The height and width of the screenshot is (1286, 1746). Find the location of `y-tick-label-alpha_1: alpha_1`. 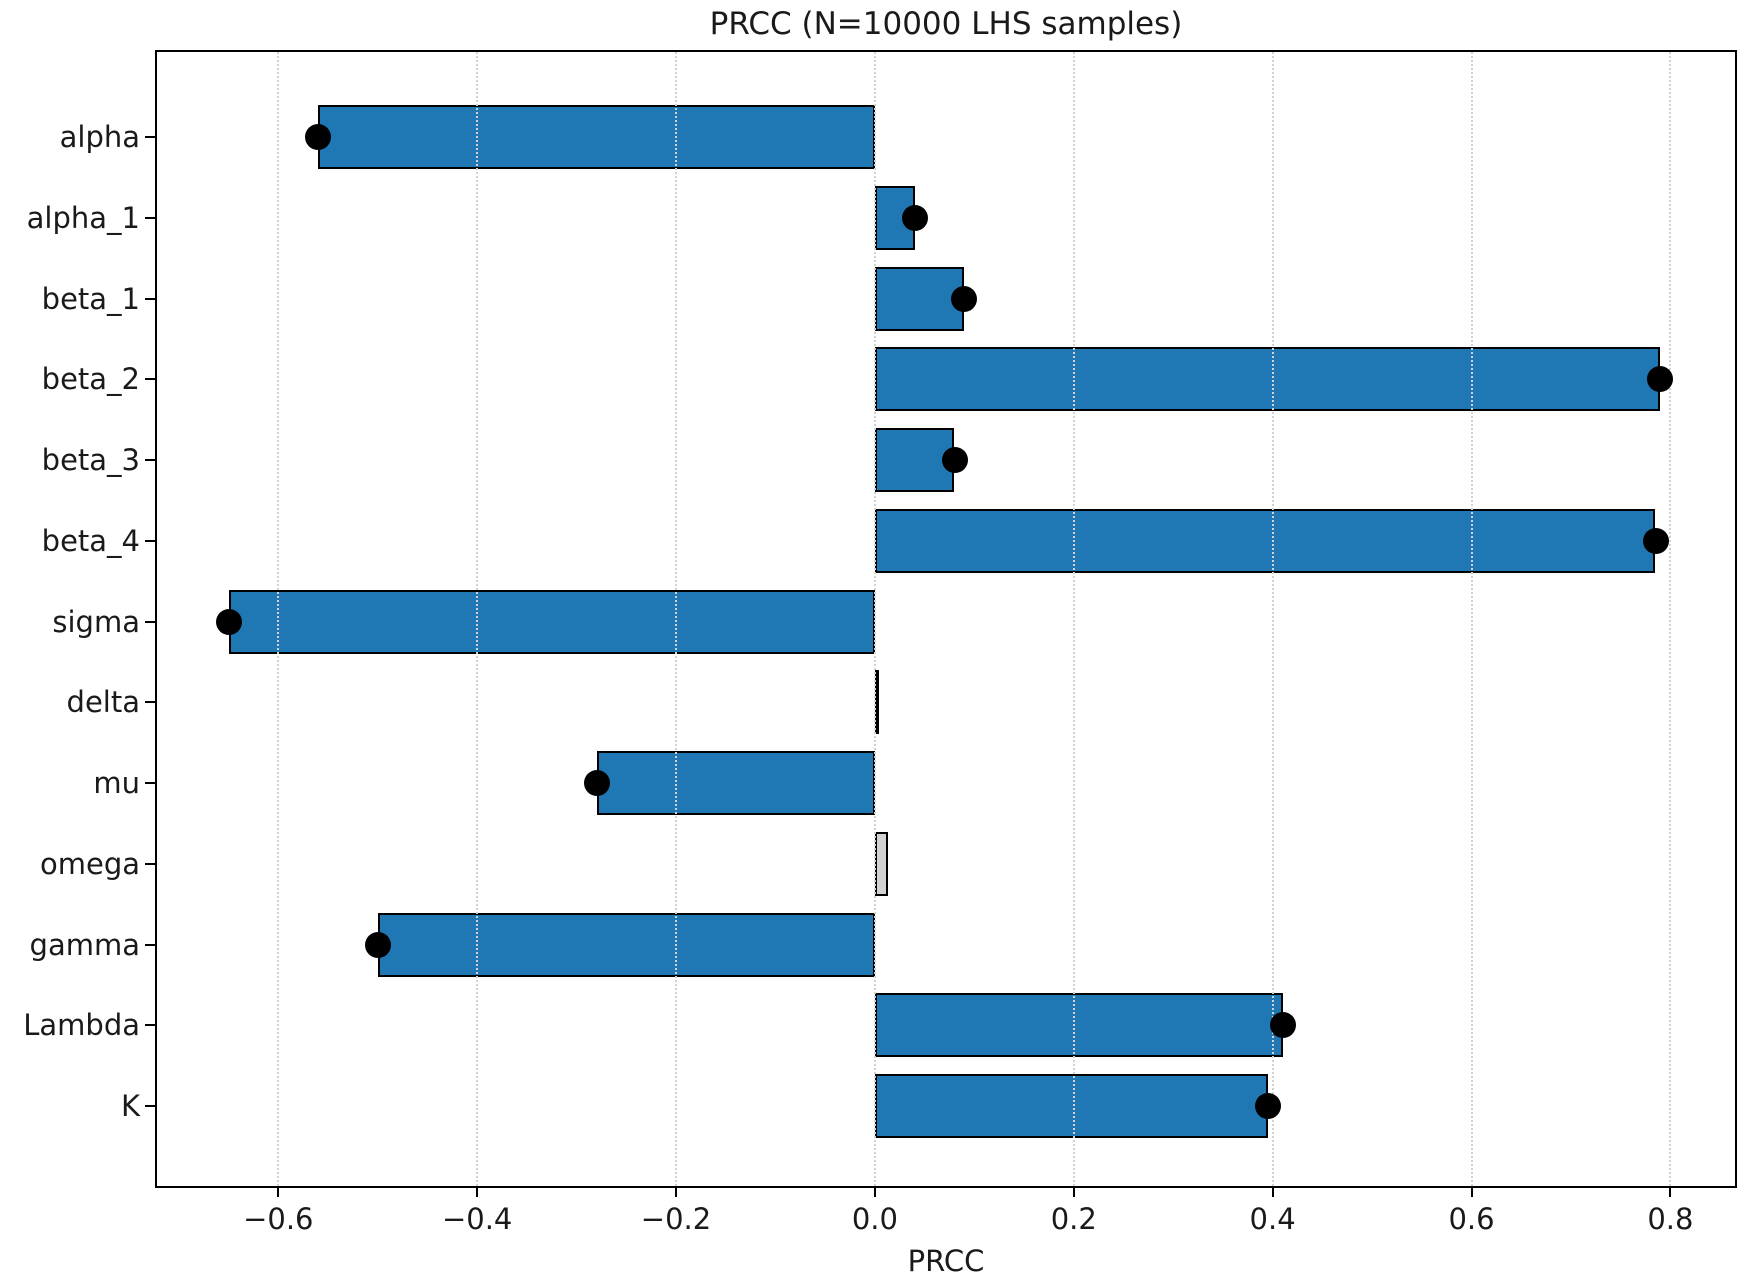

y-tick-label-alpha_1: alpha_1 is located at coordinates (83, 217).